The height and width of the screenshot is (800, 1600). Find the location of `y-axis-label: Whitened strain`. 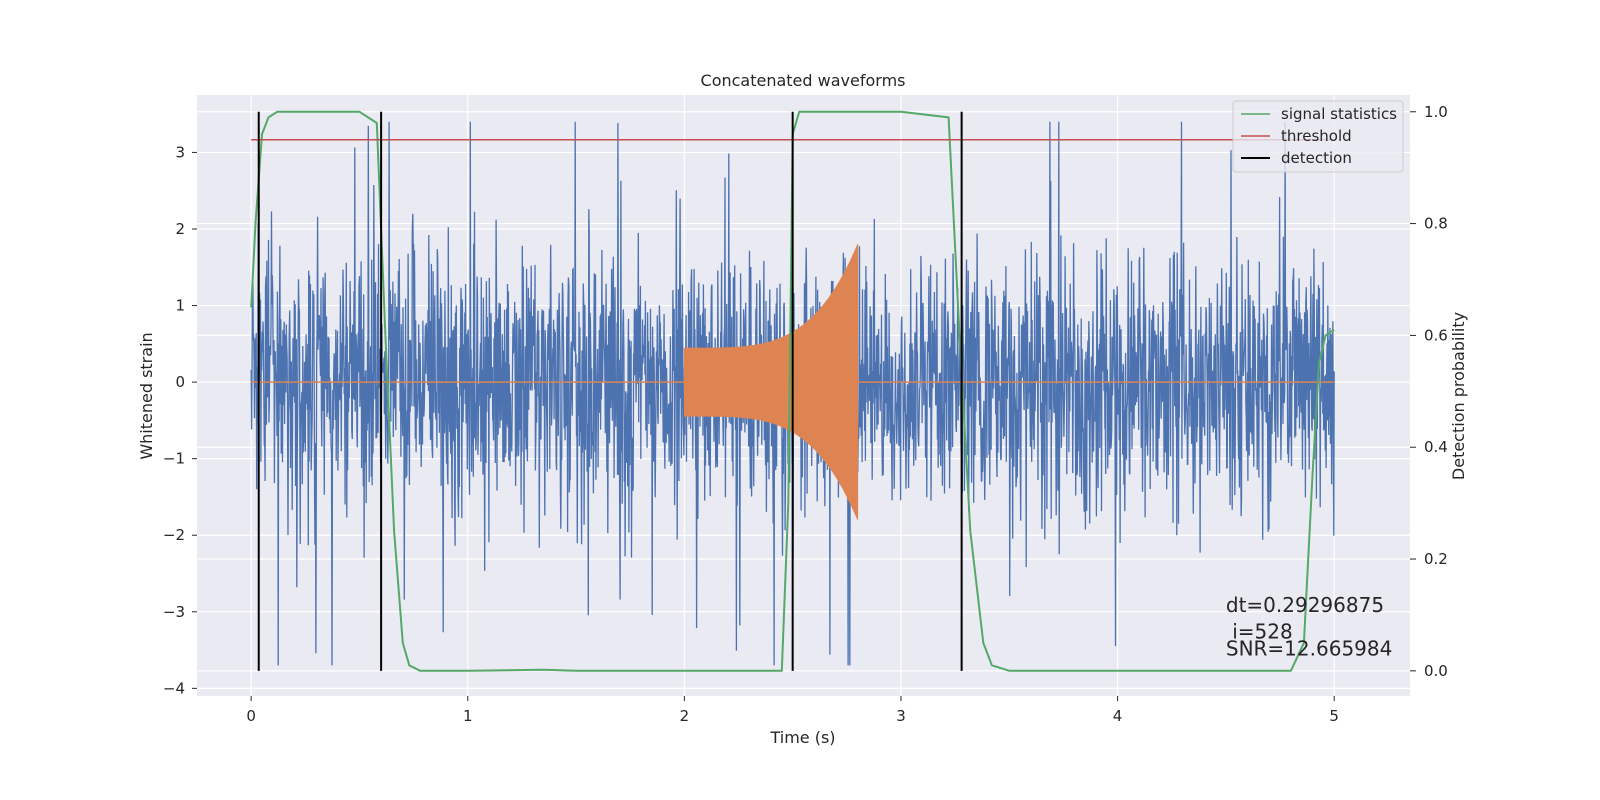

y-axis-label: Whitened strain is located at coordinates (146, 395).